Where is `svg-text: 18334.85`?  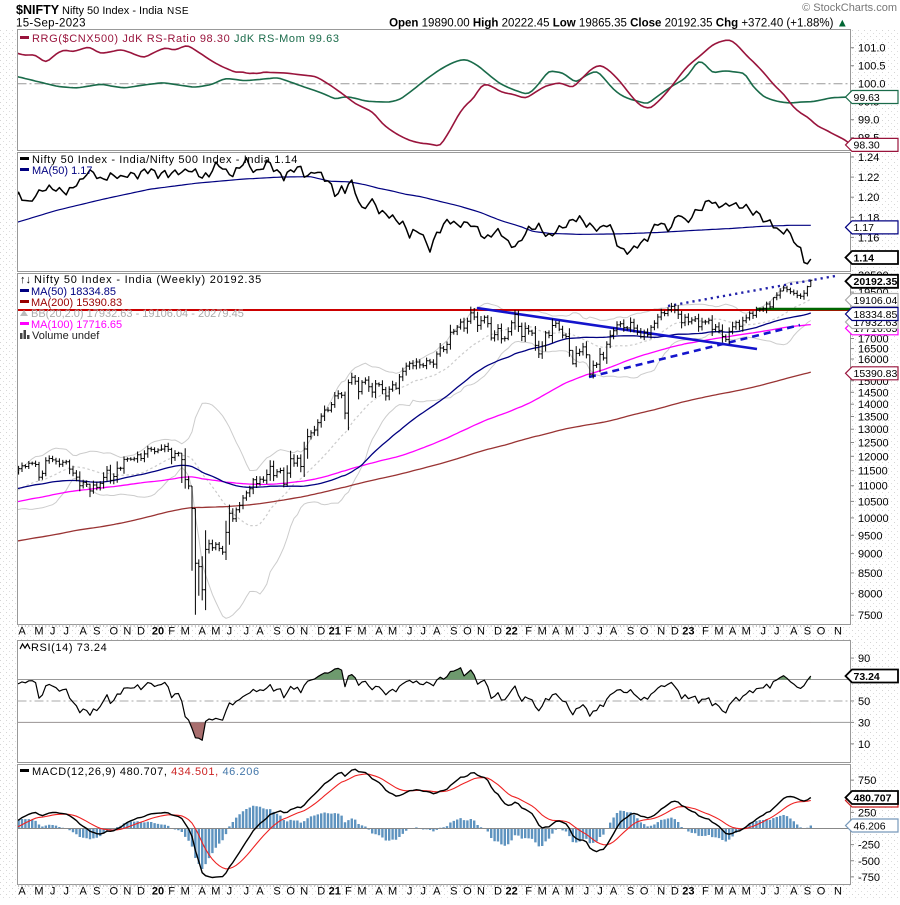
svg-text: 18334.85 is located at coordinates (876, 315).